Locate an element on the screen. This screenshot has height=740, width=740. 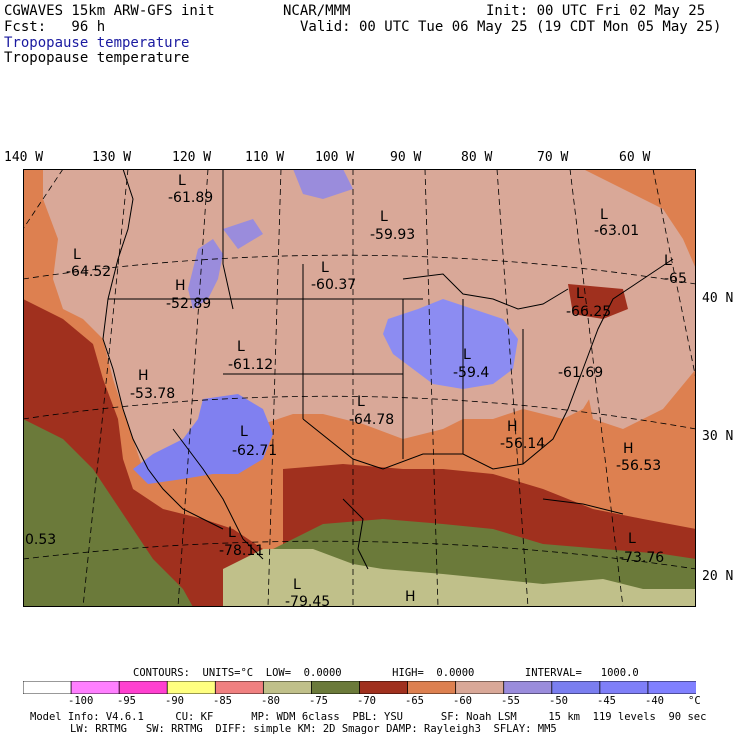
extremum-value: -62.71 is located at coordinates (254, 451).